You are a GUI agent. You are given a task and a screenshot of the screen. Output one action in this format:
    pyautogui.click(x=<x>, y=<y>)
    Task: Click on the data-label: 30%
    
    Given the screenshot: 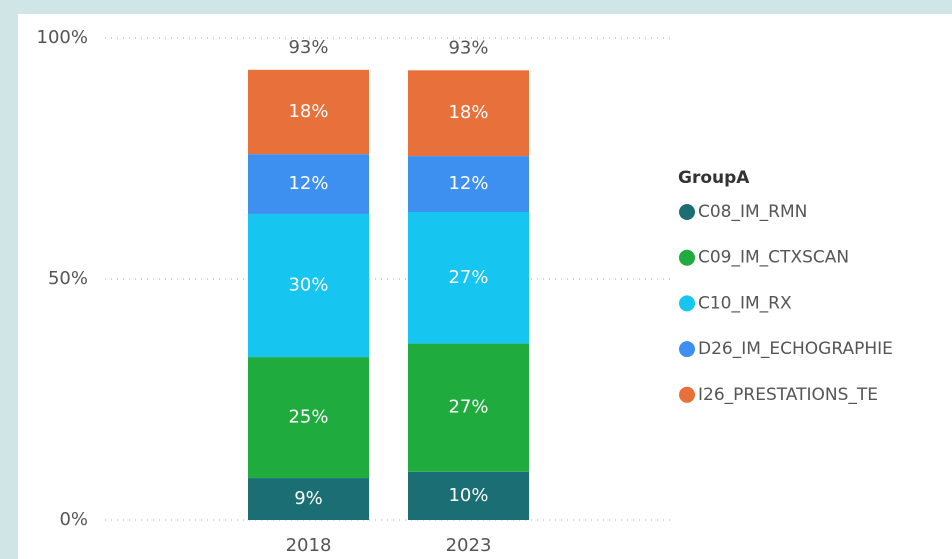 What is the action you would take?
    pyautogui.click(x=308, y=285)
    